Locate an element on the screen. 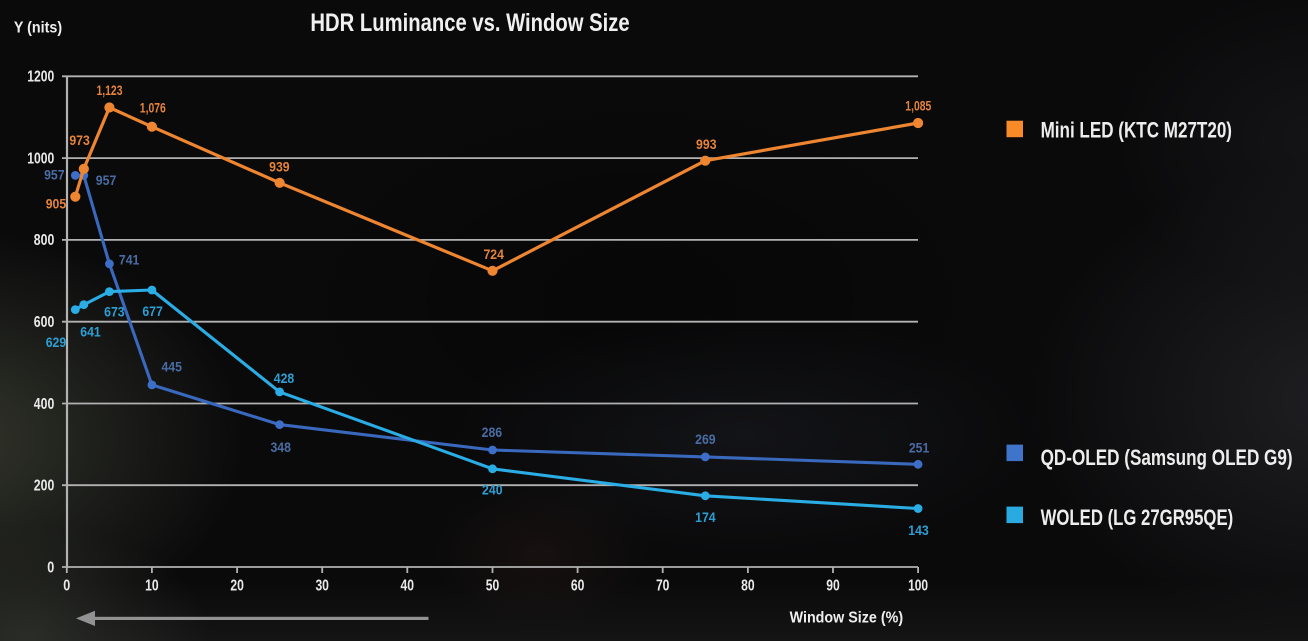 The width and height of the screenshot is (1308, 641). svg-text: 724 is located at coordinates (493, 254).